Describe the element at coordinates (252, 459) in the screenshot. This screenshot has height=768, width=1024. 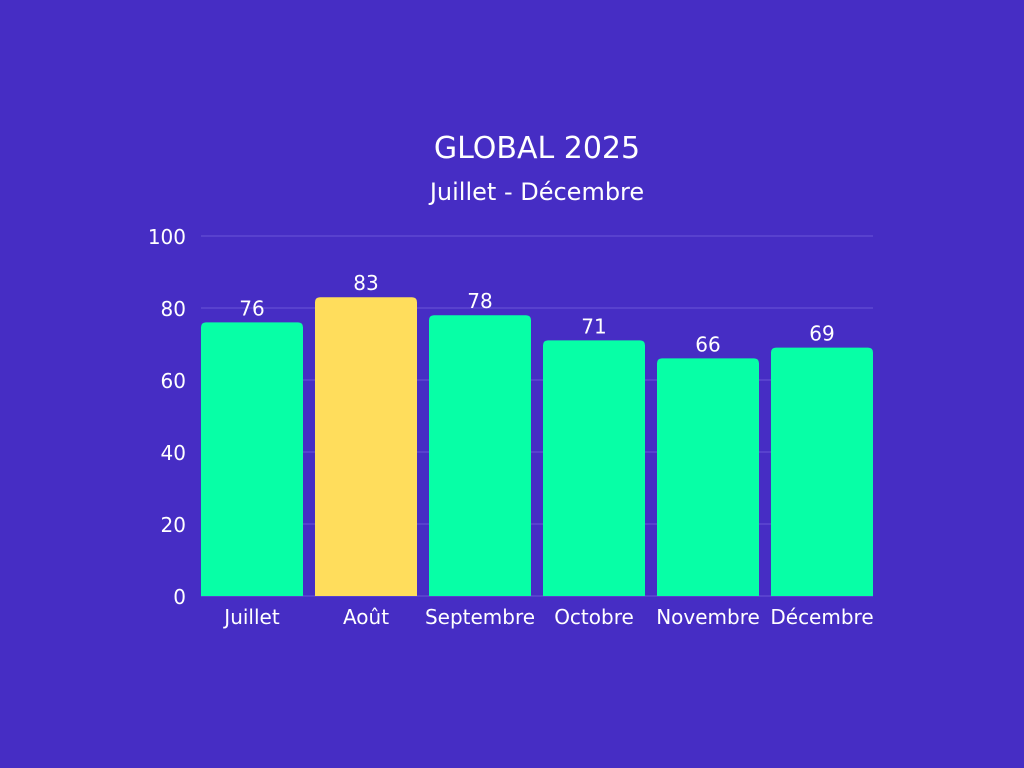
I see `bar-juillet` at that location.